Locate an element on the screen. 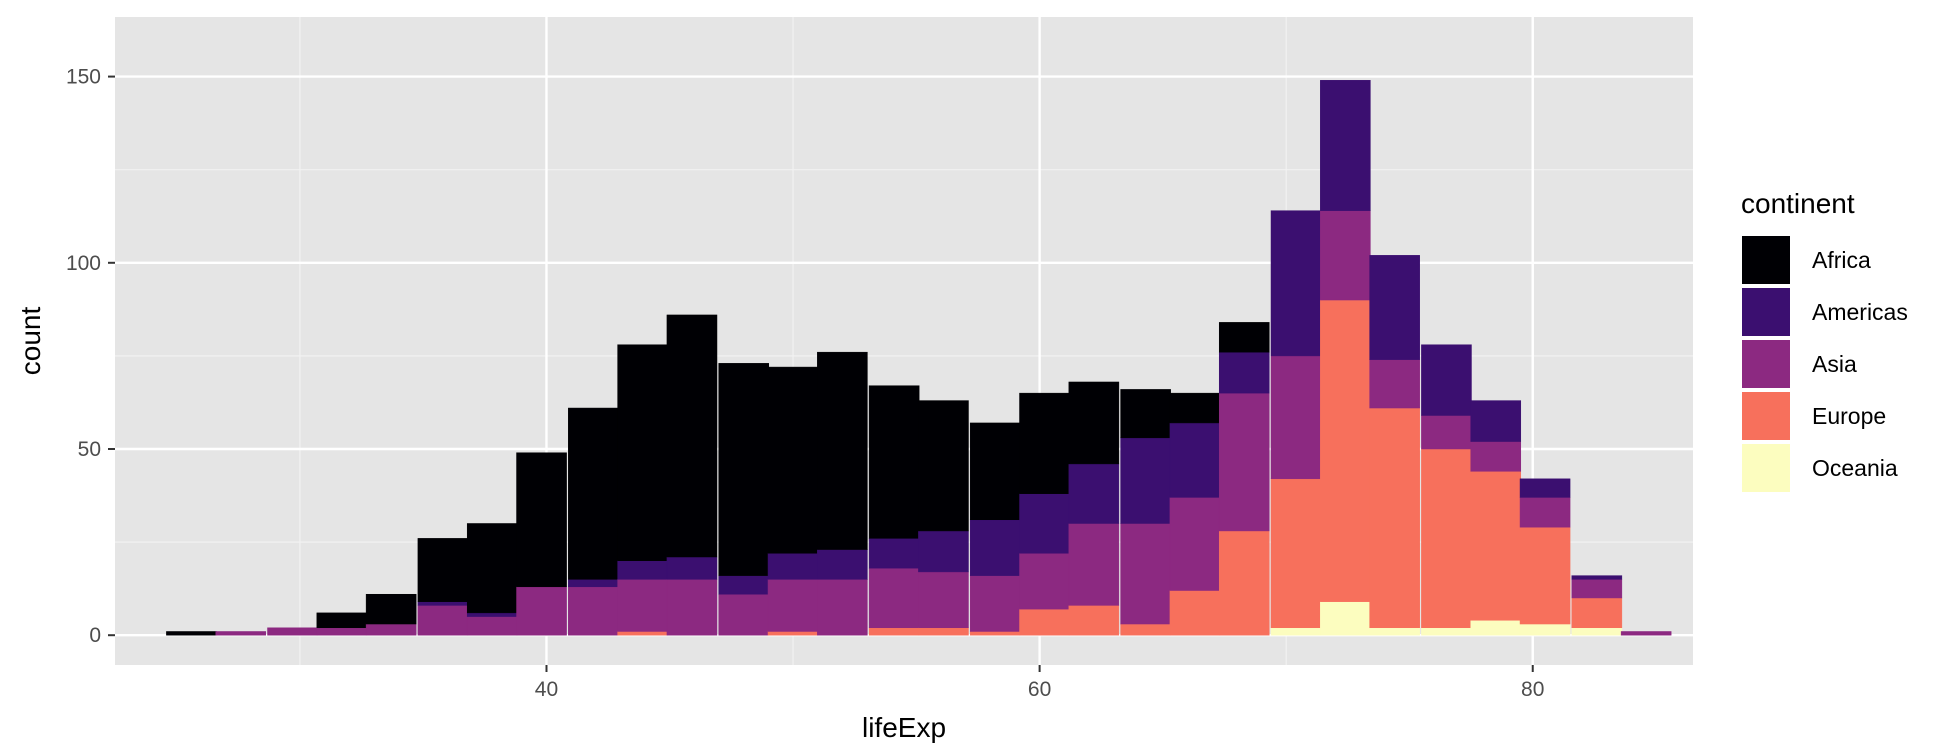 The height and width of the screenshot is (756, 1944). y-tick-label: 150 is located at coordinates (83, 77).